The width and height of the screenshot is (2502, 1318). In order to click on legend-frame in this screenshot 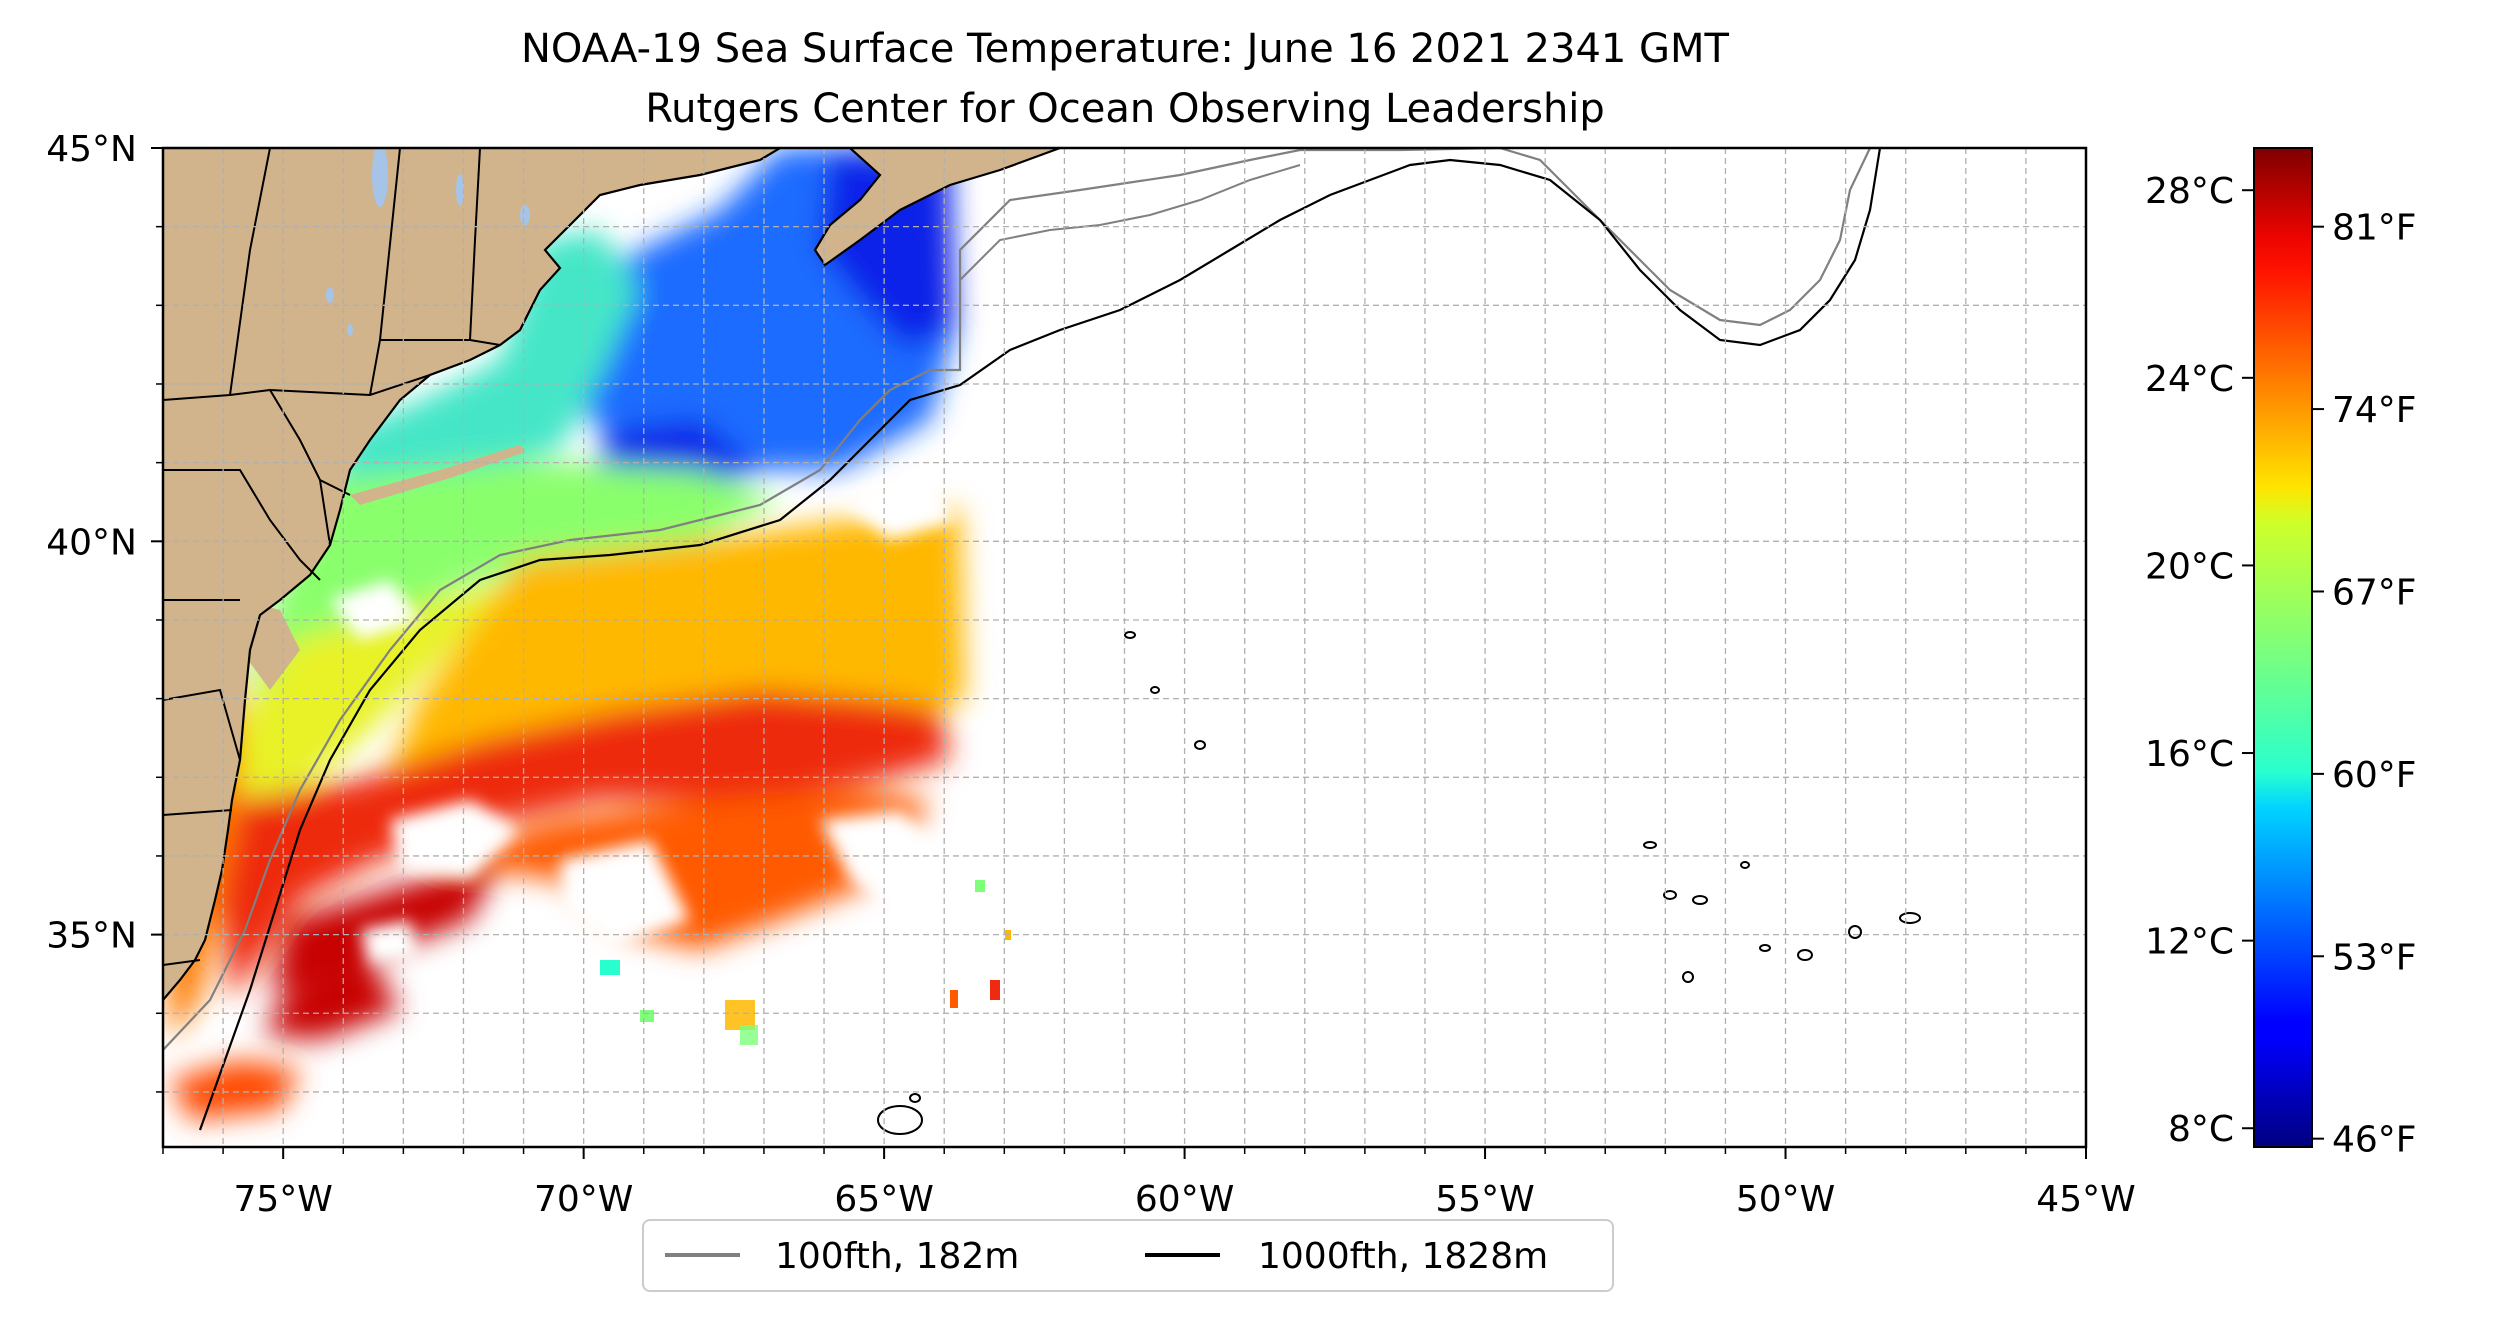, I will do `click(1128, 1255)`.